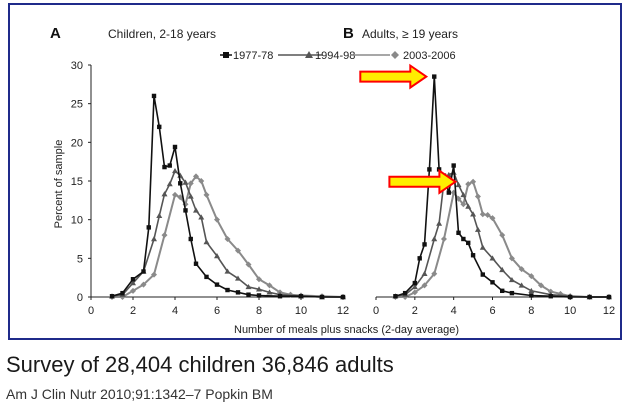 The image size is (632, 411). Describe the element at coordinates (570, 311) in the screenshot. I see `x-tick-label: 10` at that location.